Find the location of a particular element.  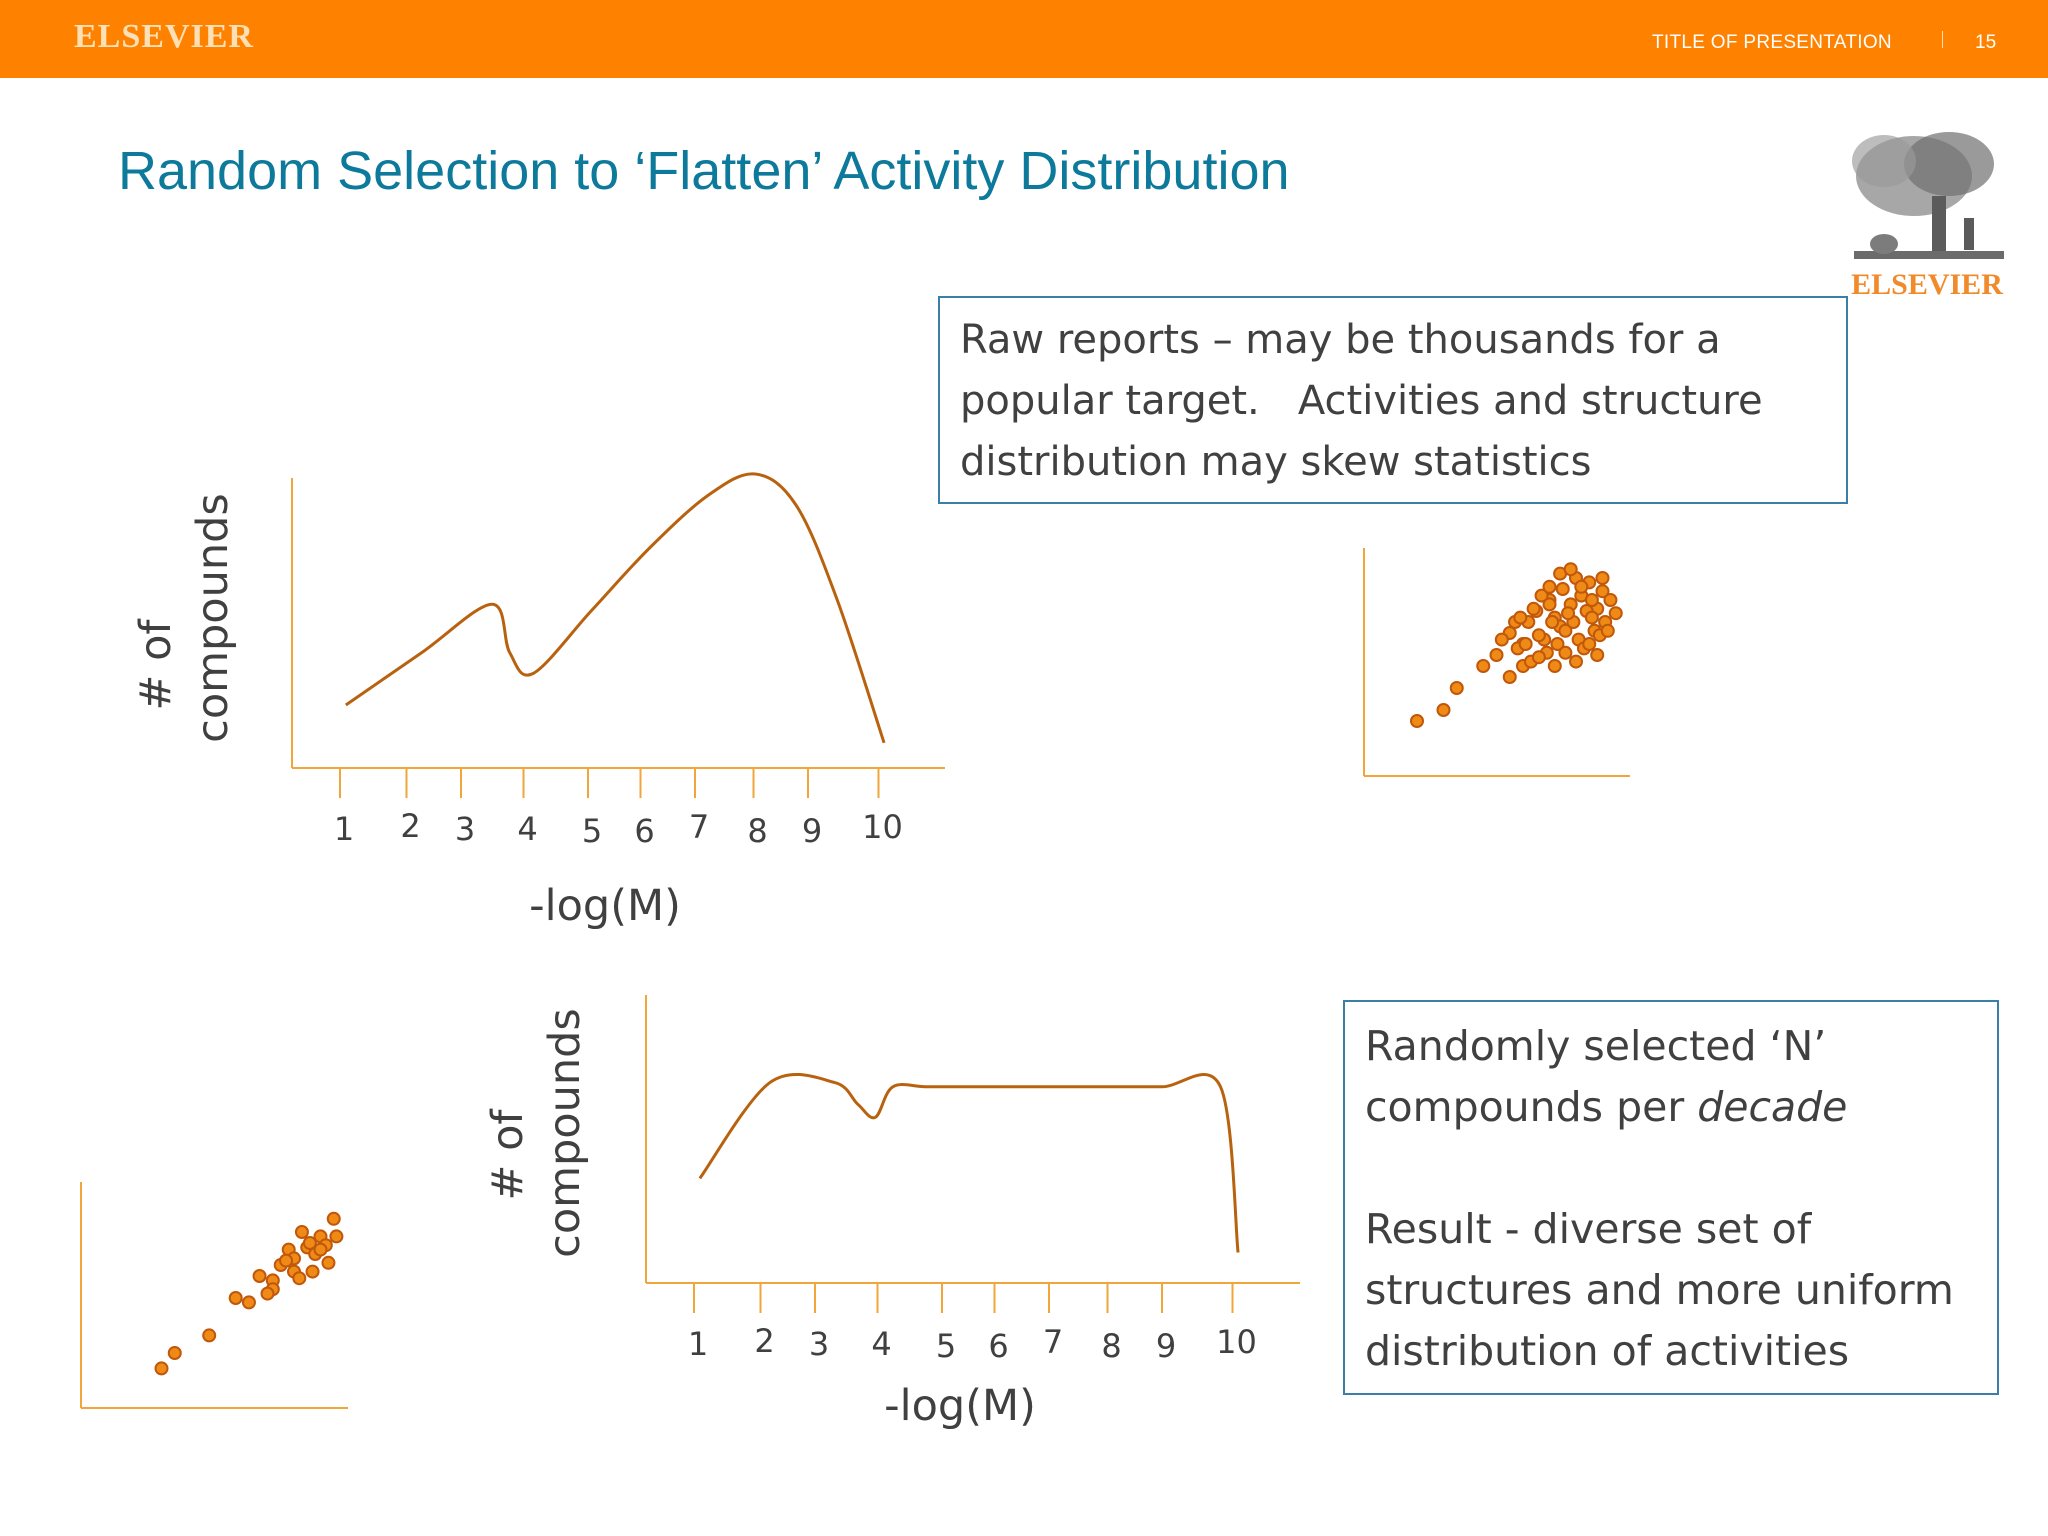

callout-line: distribution of activities is located at coordinates (1607, 1351).